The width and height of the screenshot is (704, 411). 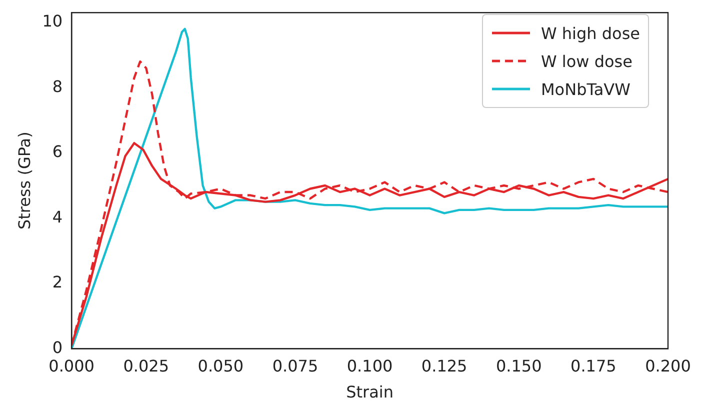 What do you see at coordinates (146, 366) in the screenshot?
I see `x-tick-label: 0.025` at bounding box center [146, 366].